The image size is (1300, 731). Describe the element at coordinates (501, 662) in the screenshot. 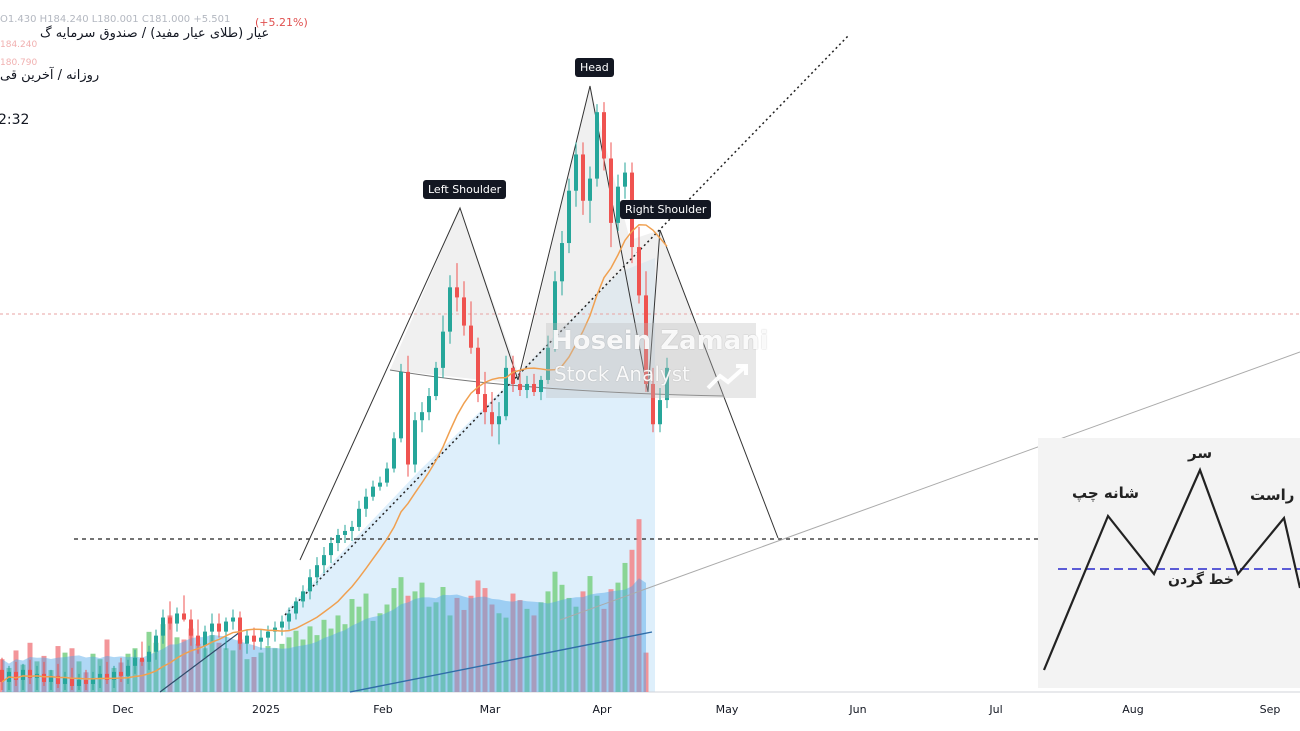

I see `slow-ma-line` at that location.